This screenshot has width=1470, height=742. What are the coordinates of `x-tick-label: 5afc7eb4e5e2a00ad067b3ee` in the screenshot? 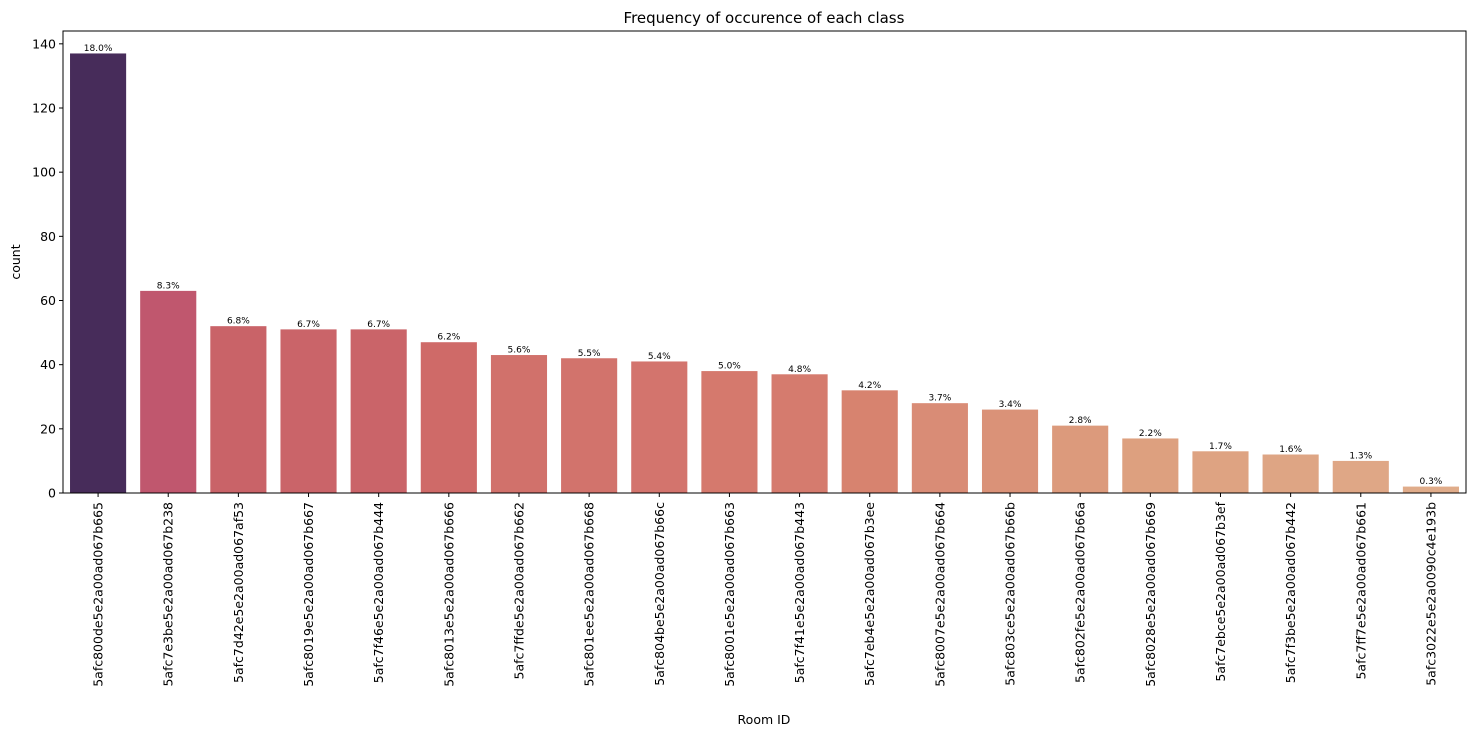 It's located at (869, 594).